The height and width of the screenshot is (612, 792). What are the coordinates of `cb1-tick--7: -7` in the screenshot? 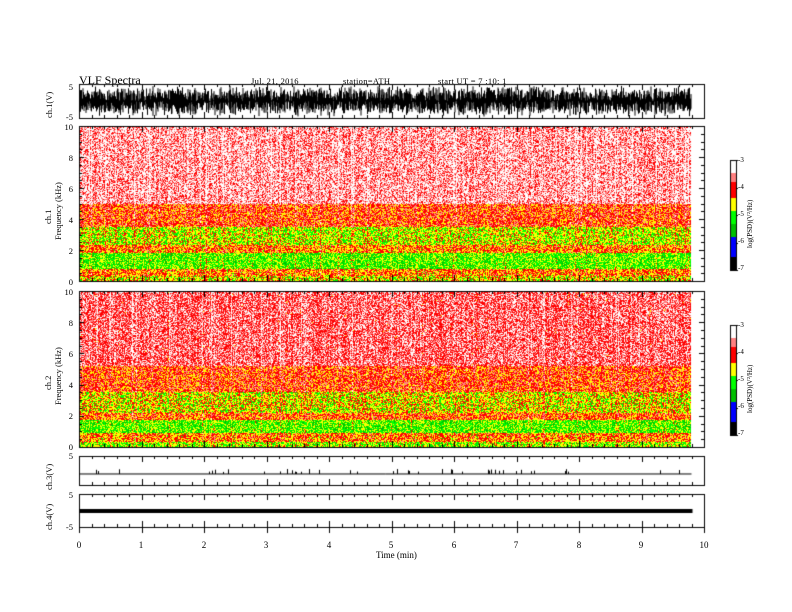 It's located at (741, 268).